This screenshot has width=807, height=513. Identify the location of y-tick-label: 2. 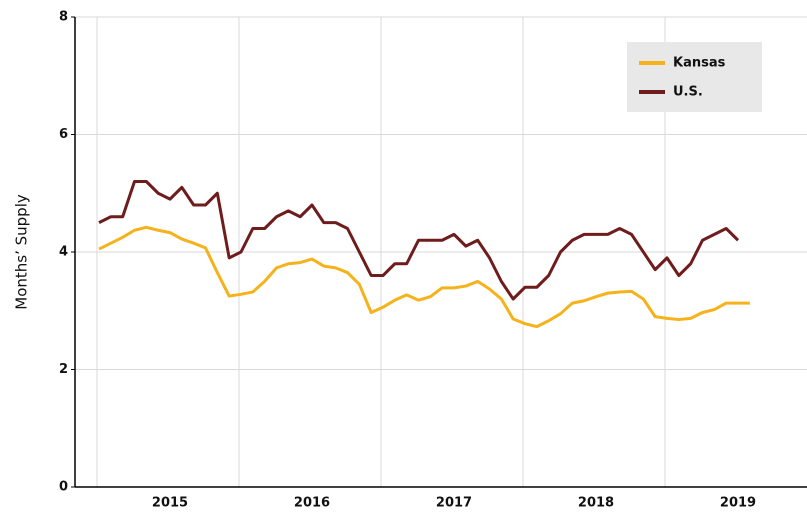
(63, 369).